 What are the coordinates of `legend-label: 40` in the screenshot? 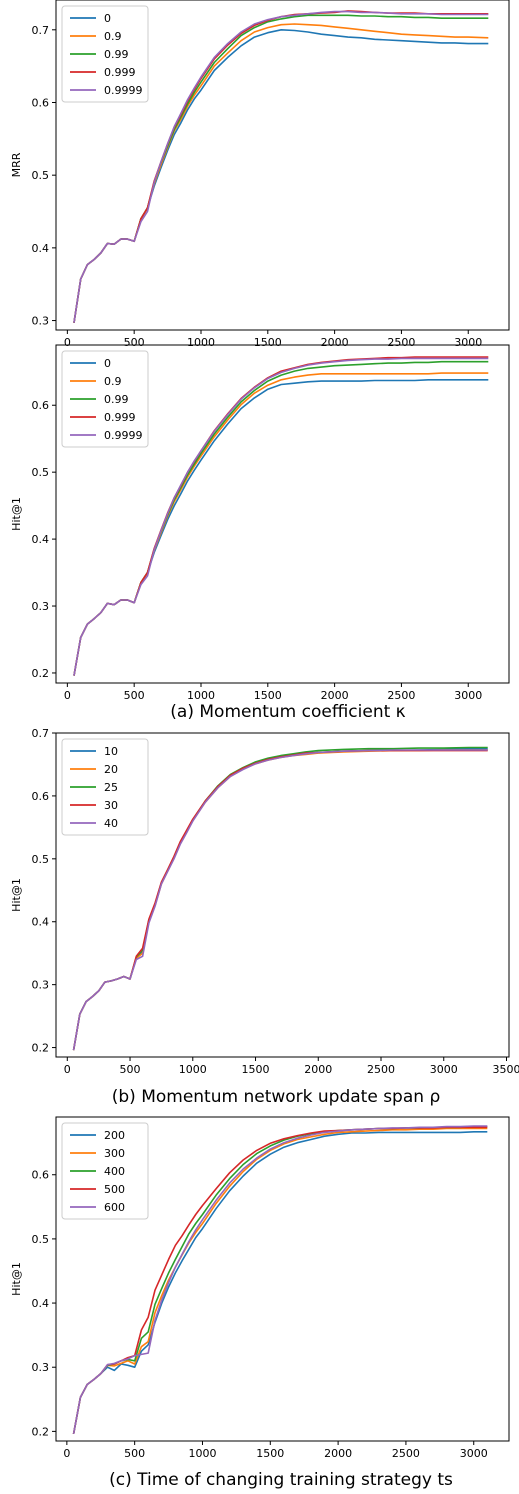 It's located at (111, 823).